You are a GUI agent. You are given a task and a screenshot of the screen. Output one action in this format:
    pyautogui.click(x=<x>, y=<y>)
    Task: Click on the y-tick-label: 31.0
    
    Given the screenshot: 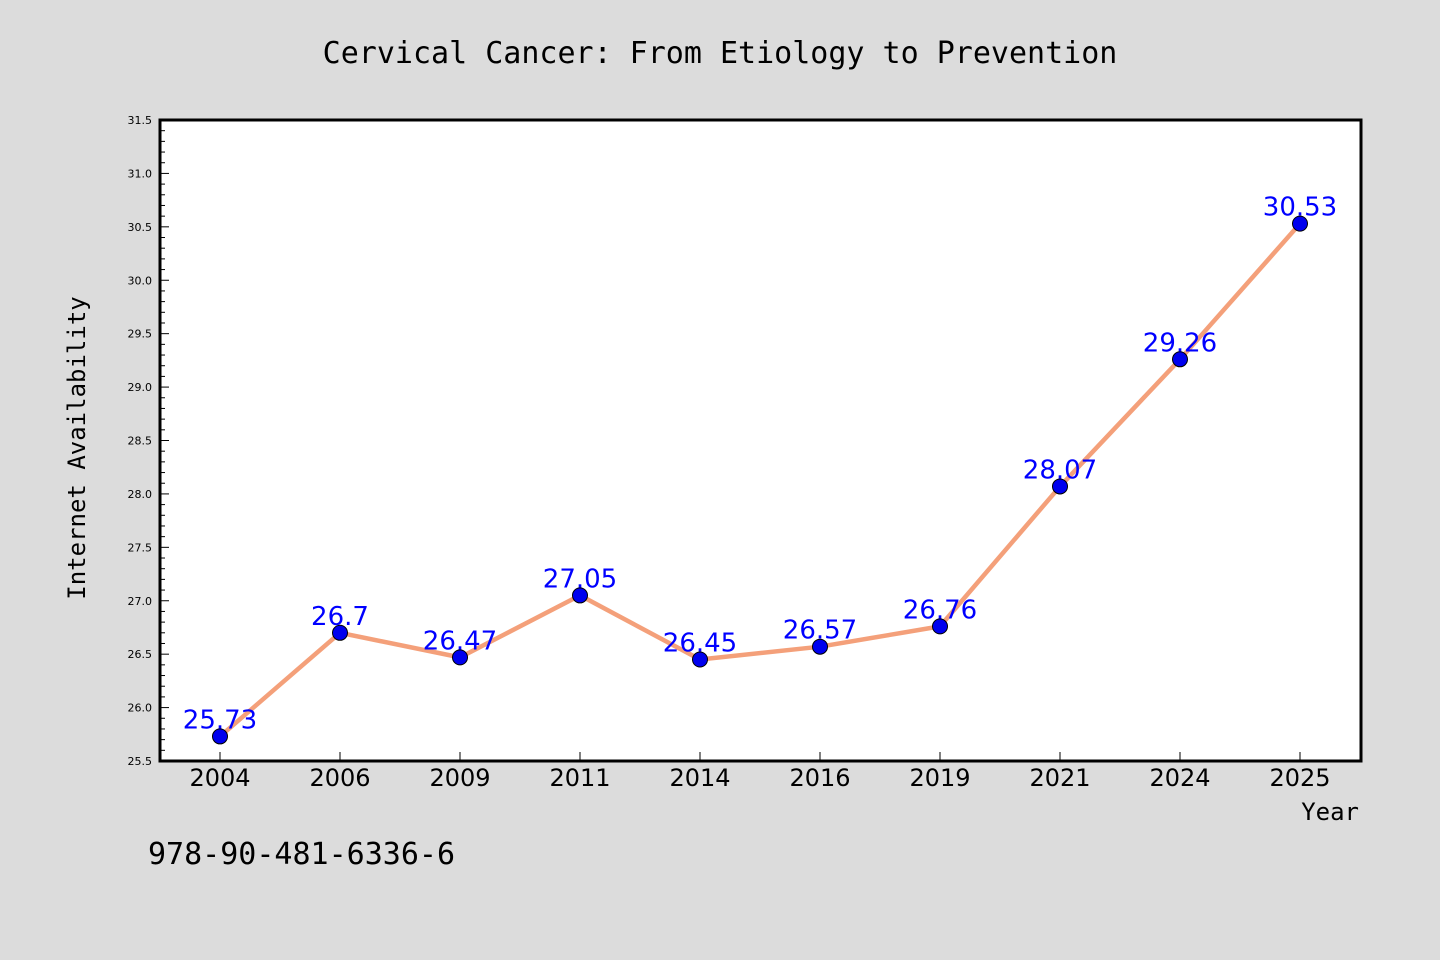 What is the action you would take?
    pyautogui.click(x=140, y=173)
    